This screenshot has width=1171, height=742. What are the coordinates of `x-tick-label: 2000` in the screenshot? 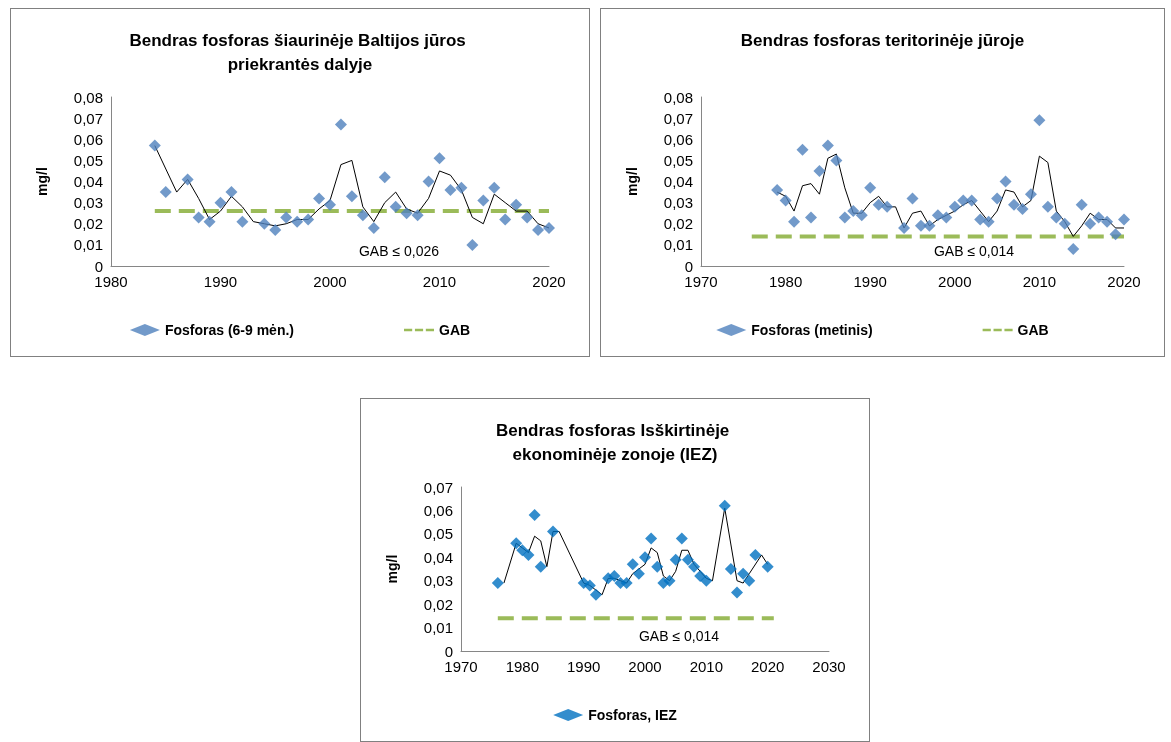 It's located at (330, 281).